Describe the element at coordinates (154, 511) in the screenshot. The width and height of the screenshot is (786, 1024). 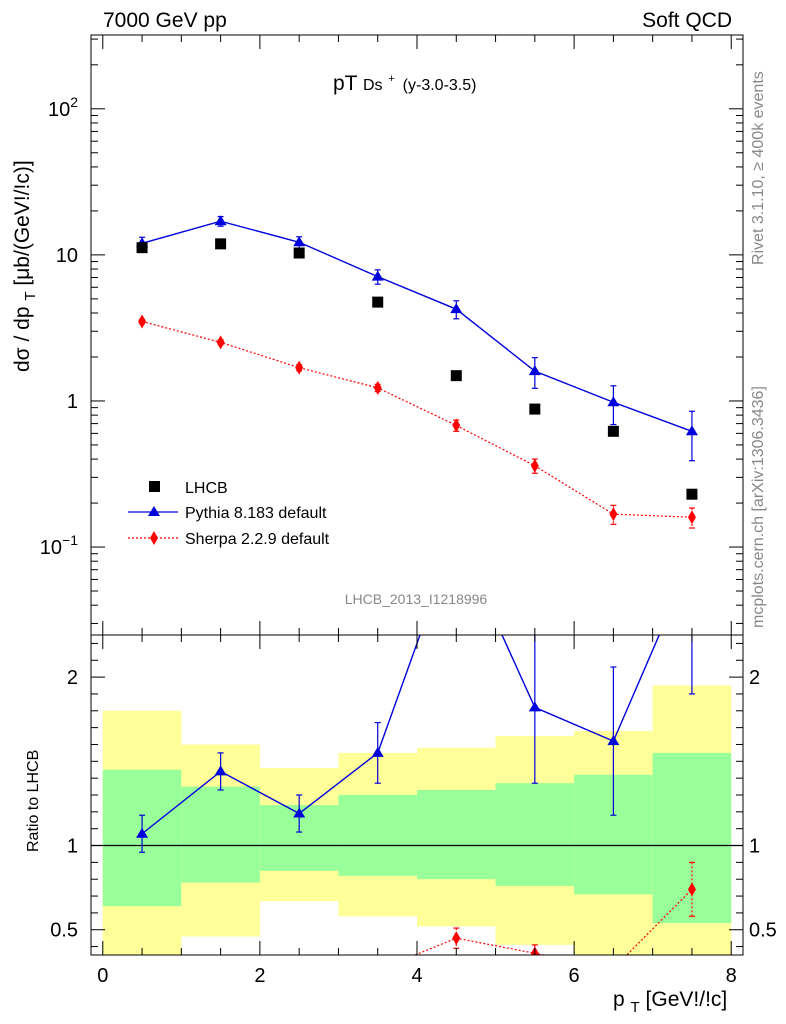
I see `legend-marker-pythia` at that location.